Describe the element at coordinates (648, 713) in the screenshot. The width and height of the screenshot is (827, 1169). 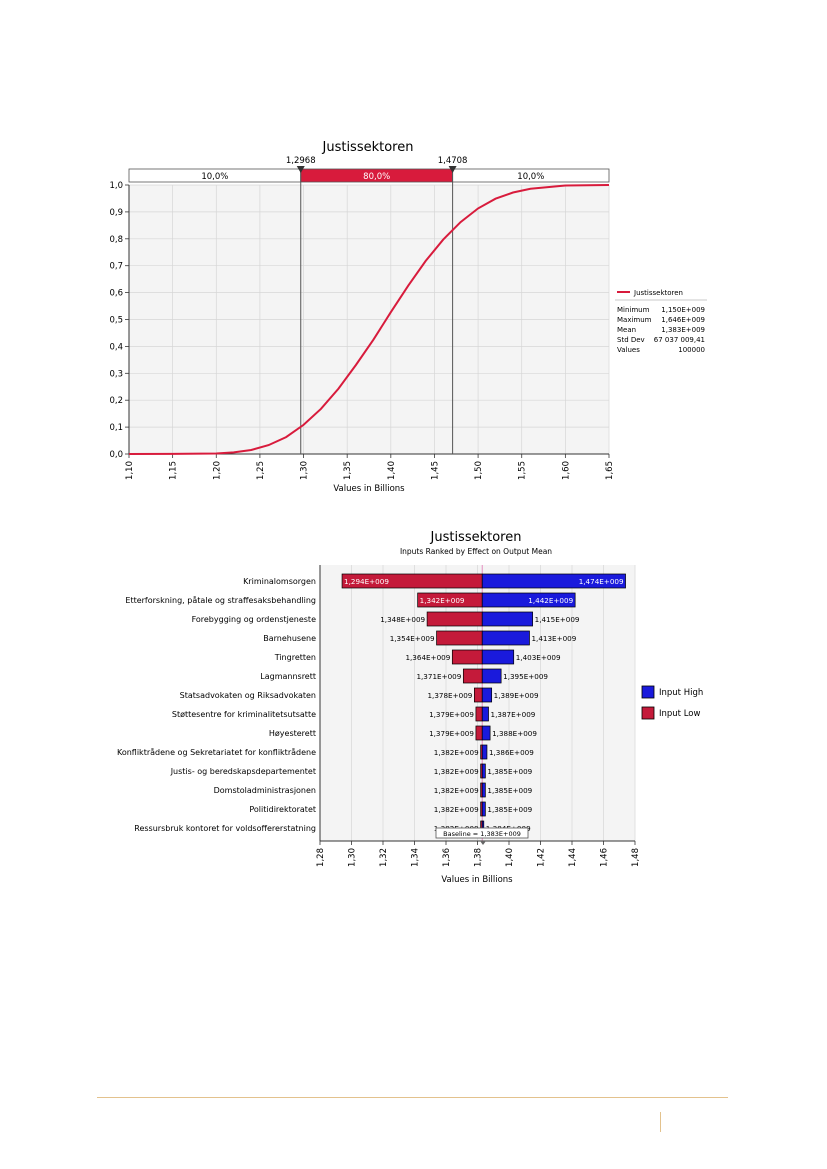
I see `legend-swatch-input-low` at that location.